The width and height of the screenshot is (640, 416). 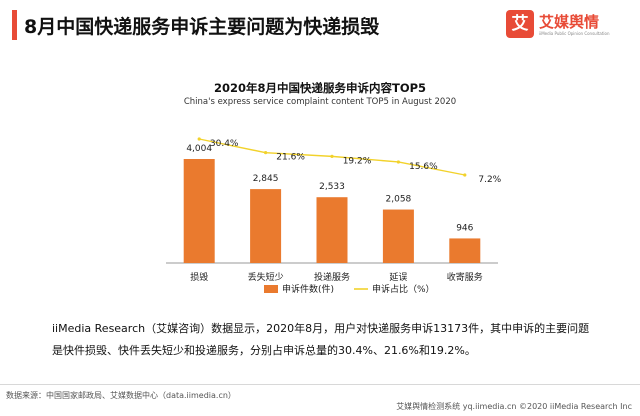 I want to click on percentage-label: 21.6%, so click(x=290, y=158).